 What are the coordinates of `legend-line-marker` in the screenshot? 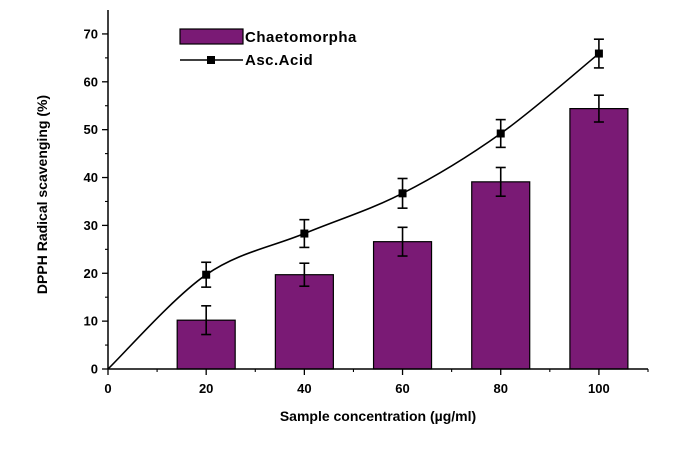 It's located at (211, 60).